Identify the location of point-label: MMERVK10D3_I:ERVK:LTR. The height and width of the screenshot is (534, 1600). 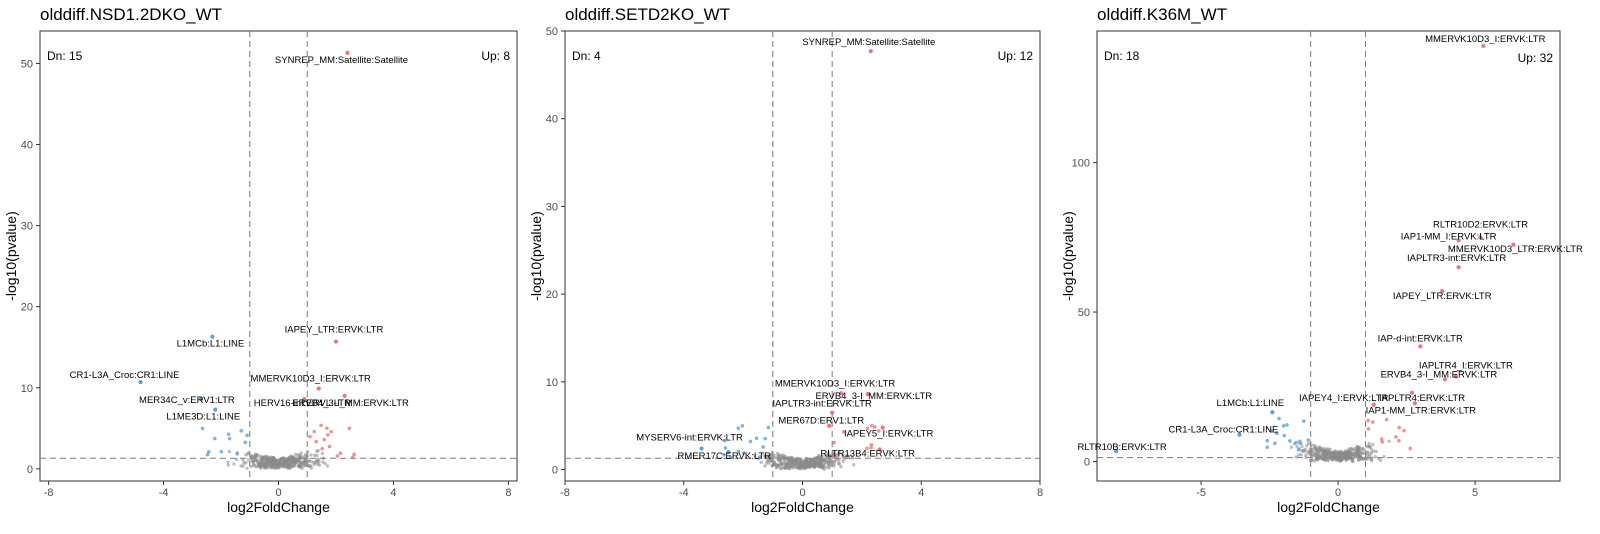
(311, 379).